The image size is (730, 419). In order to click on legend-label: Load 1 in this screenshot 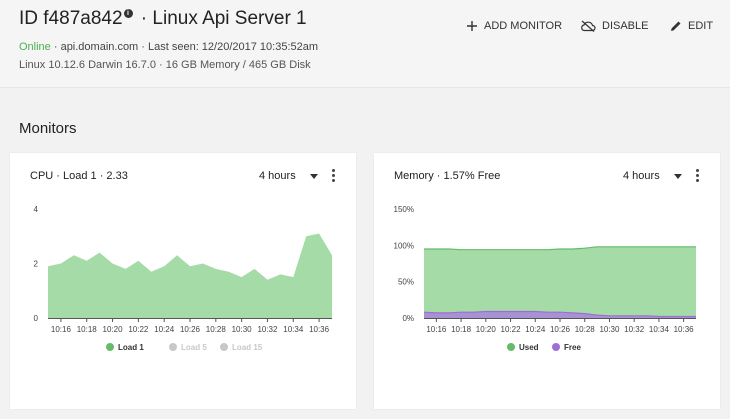, I will do `click(131, 347)`.